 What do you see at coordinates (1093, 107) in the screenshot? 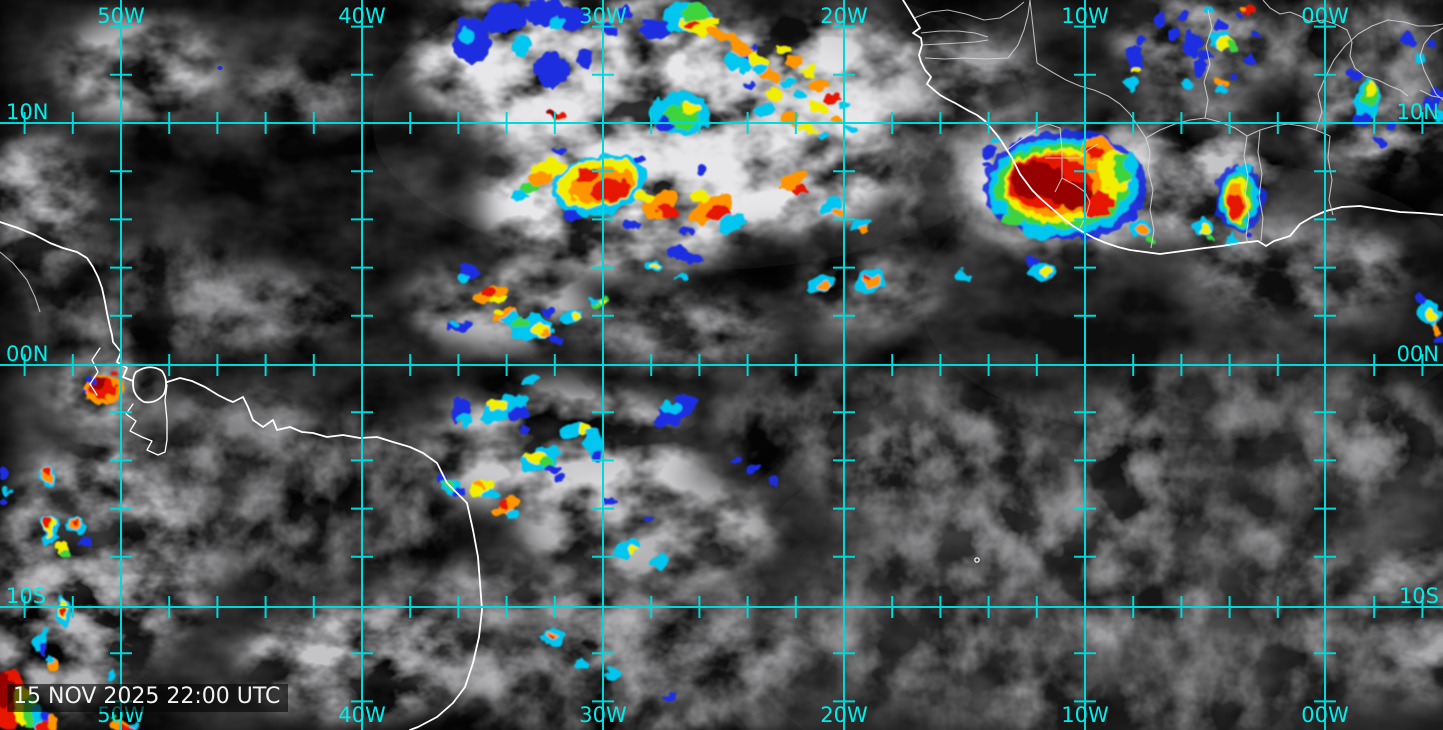
I see `border-mali-ivory-coast` at bounding box center [1093, 107].